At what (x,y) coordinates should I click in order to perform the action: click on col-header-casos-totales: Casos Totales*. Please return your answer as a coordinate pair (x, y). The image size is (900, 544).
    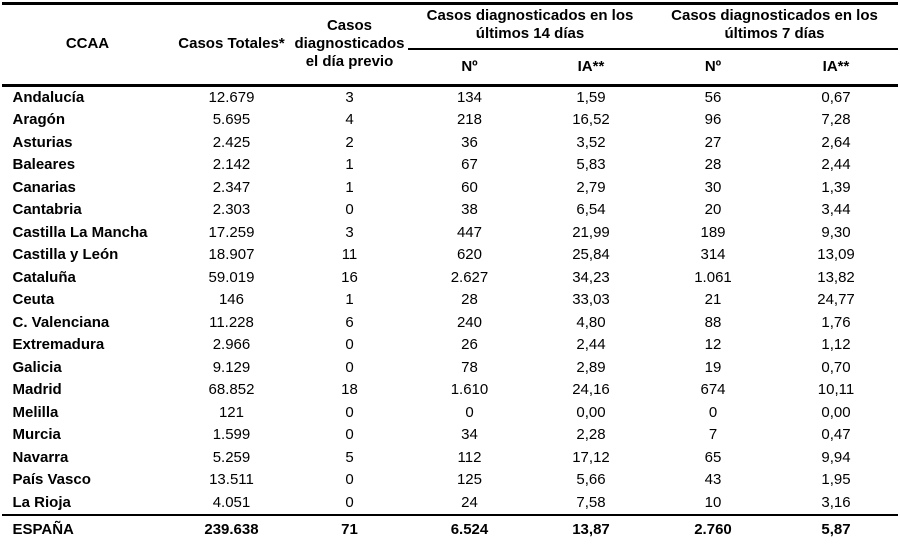
    Looking at the image, I should click on (231, 44).